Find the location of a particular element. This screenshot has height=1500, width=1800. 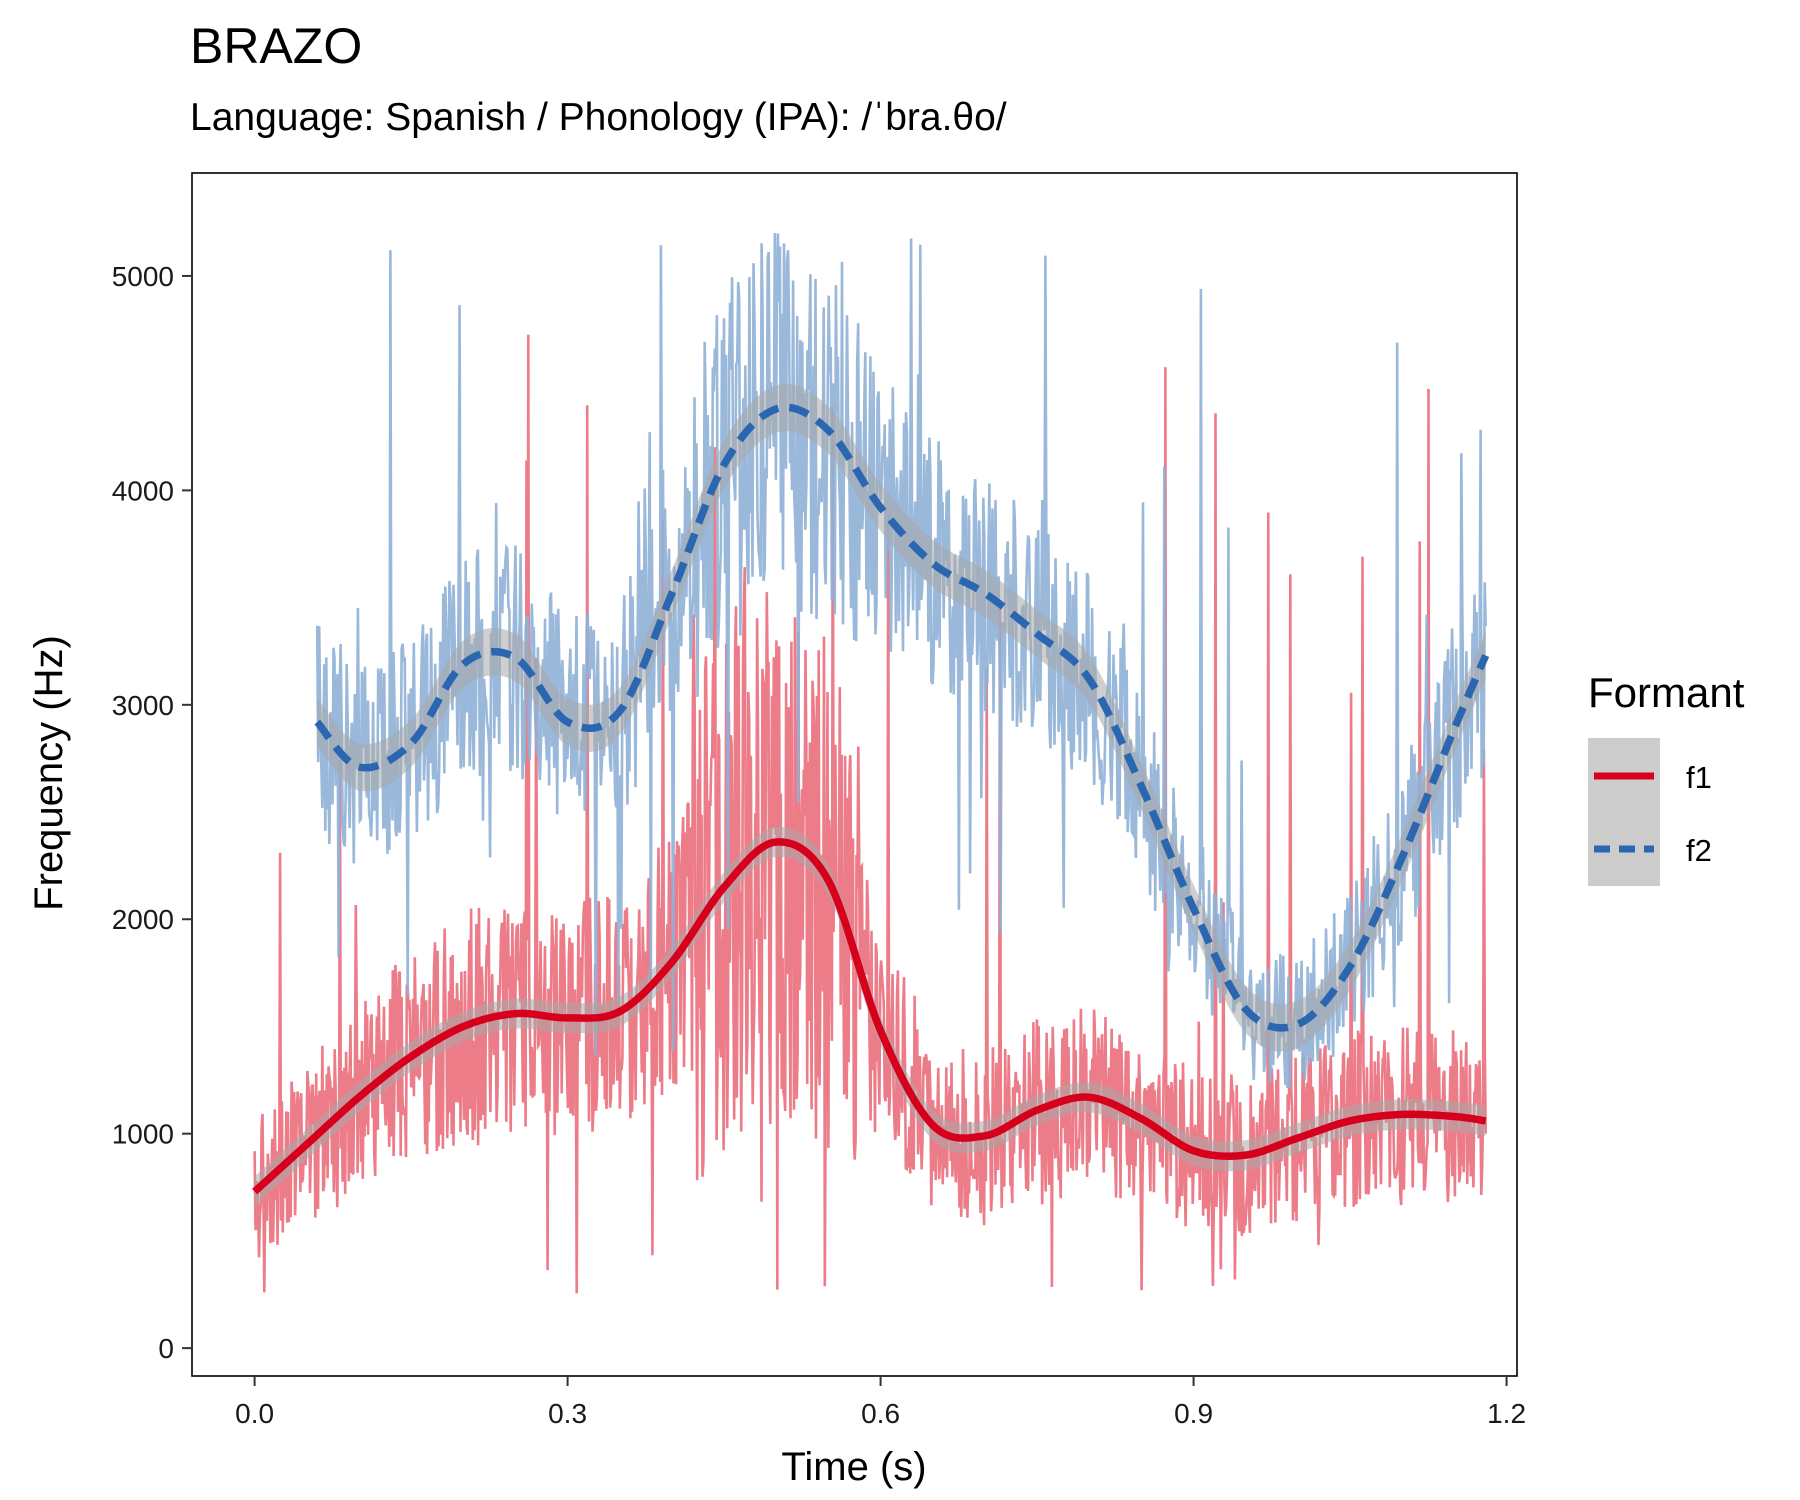

legend-label-f2: f2 is located at coordinates (1699, 850).